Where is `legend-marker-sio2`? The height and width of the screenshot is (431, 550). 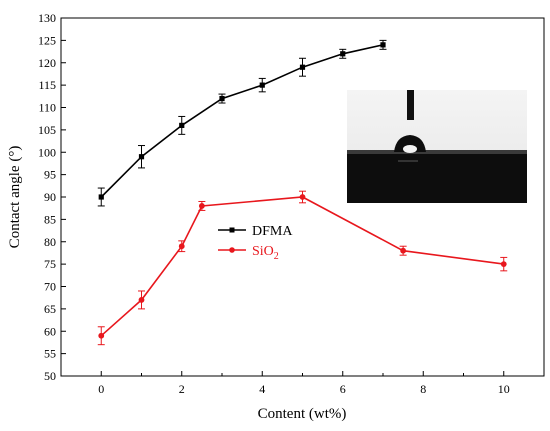 legend-marker-sio2 is located at coordinates (232, 250).